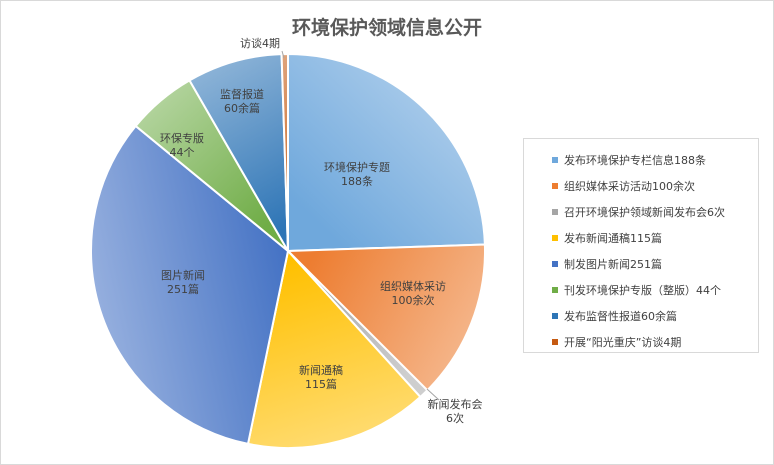 The height and width of the screenshot is (465, 774). I want to click on slice-label-5: 图片新闻, so click(183, 275).